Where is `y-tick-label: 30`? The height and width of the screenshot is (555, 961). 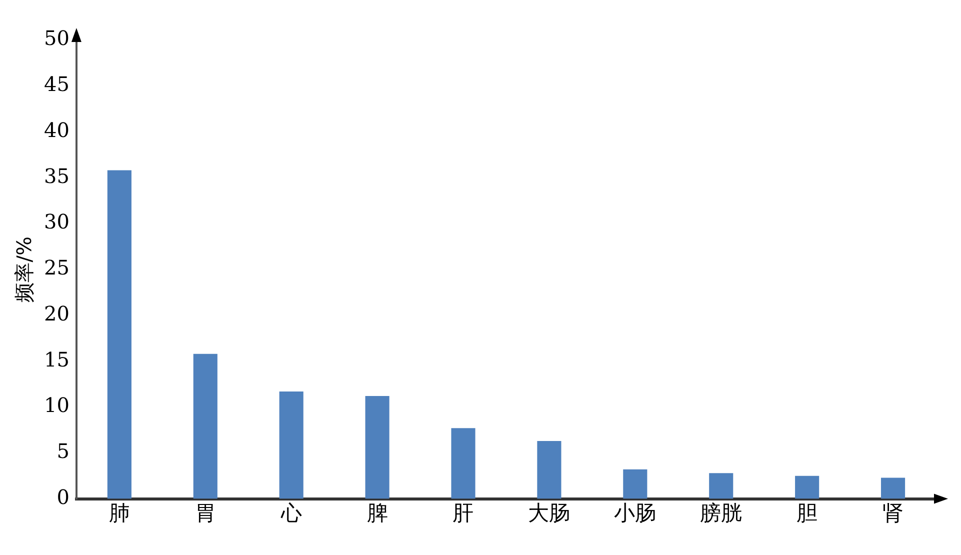
y-tick-label: 30 is located at coordinates (57, 222).